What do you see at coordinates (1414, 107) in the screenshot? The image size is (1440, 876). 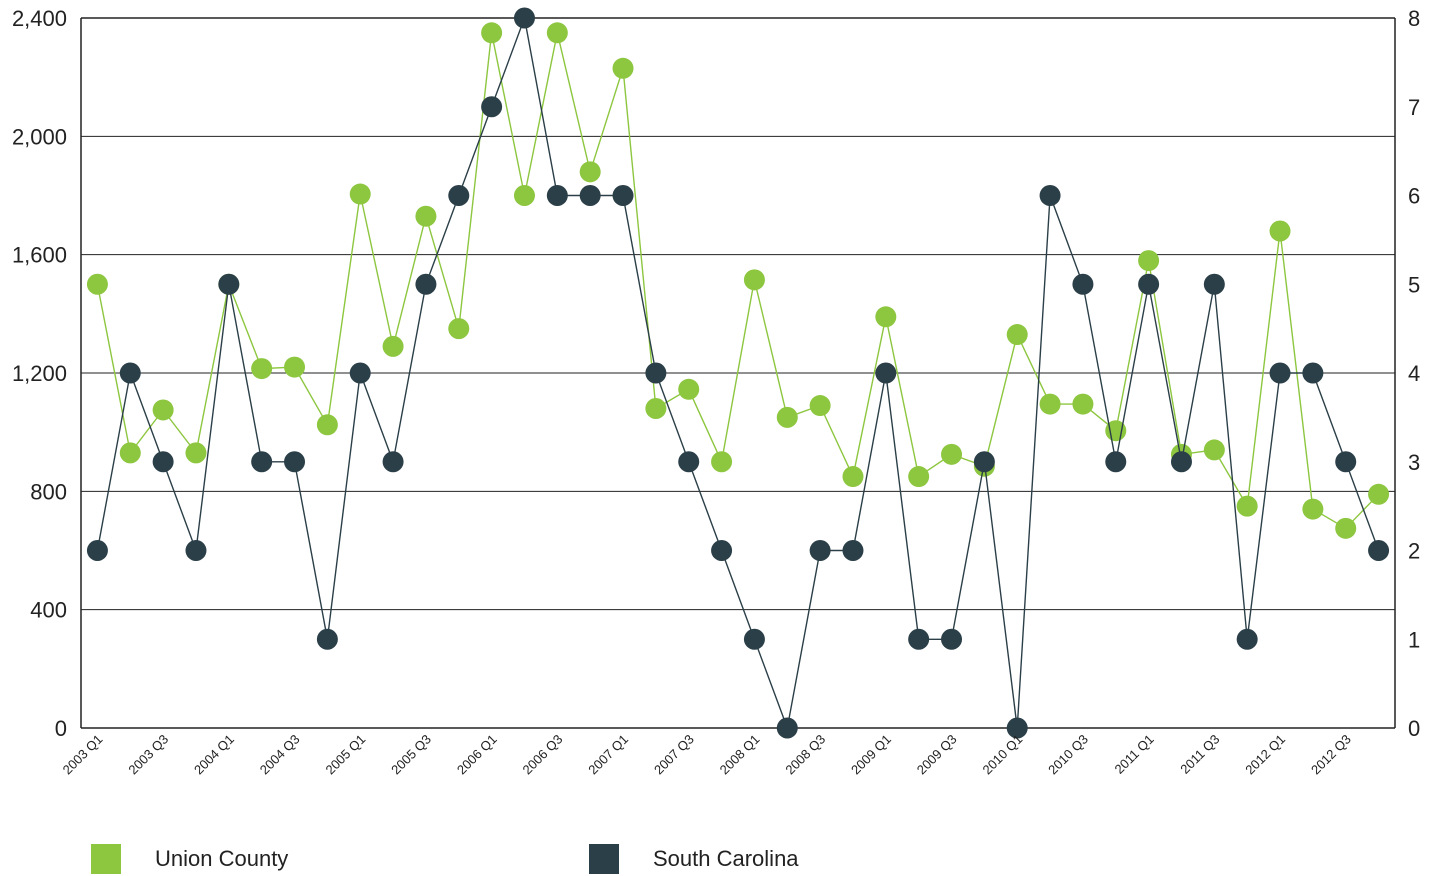 I see `y-right-tick-label: 7` at bounding box center [1414, 107].